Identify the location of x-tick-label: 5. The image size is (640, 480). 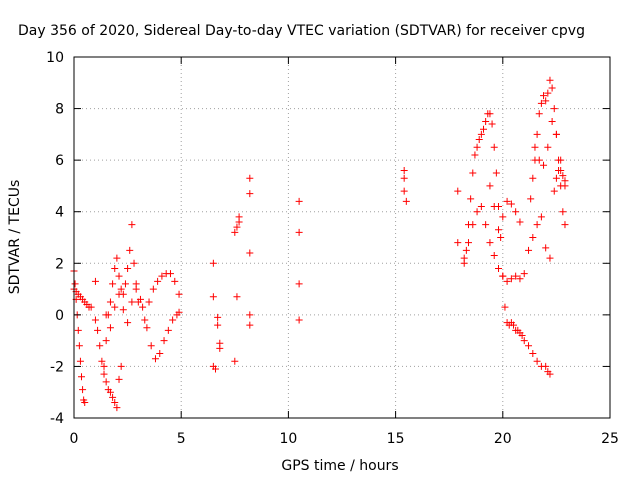
(181, 439).